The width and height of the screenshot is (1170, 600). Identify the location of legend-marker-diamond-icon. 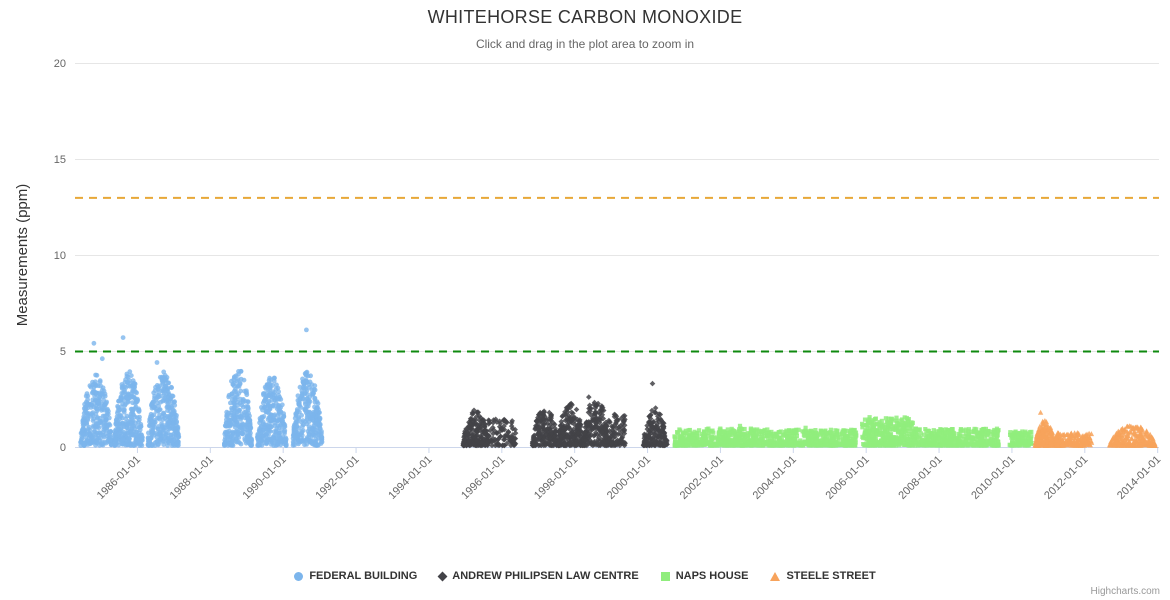
(442, 576).